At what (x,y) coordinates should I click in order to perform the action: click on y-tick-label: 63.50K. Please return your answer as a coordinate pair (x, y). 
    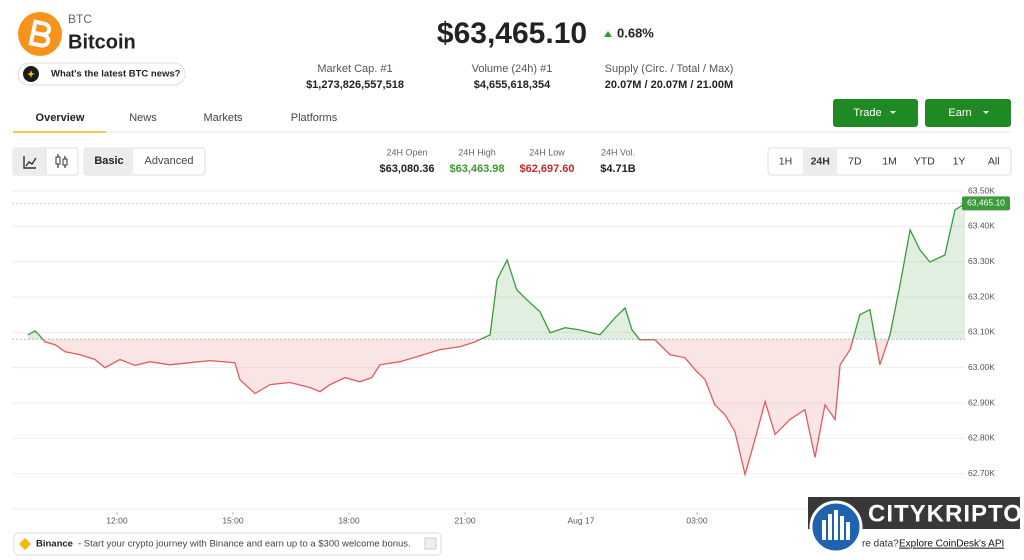
    Looking at the image, I should click on (981, 190).